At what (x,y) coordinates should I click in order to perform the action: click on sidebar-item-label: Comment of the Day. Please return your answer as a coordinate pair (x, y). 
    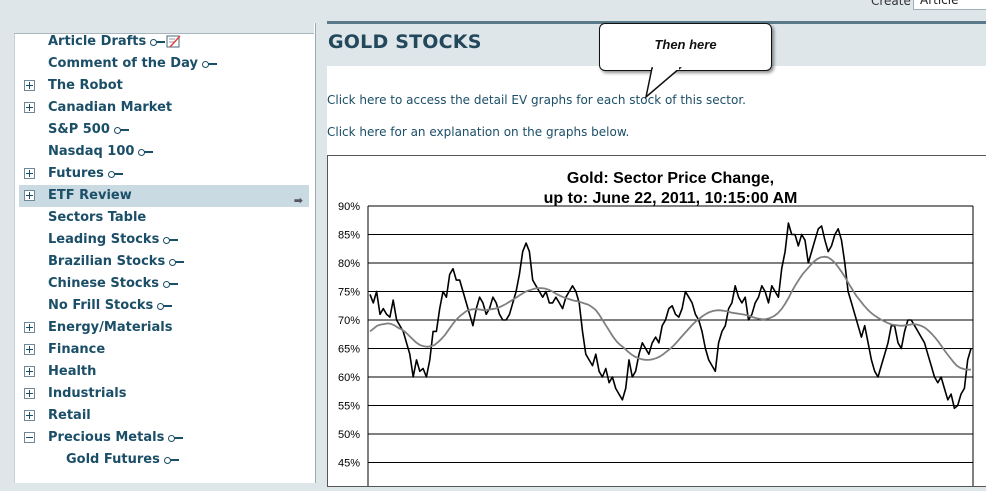
    Looking at the image, I should click on (132, 64).